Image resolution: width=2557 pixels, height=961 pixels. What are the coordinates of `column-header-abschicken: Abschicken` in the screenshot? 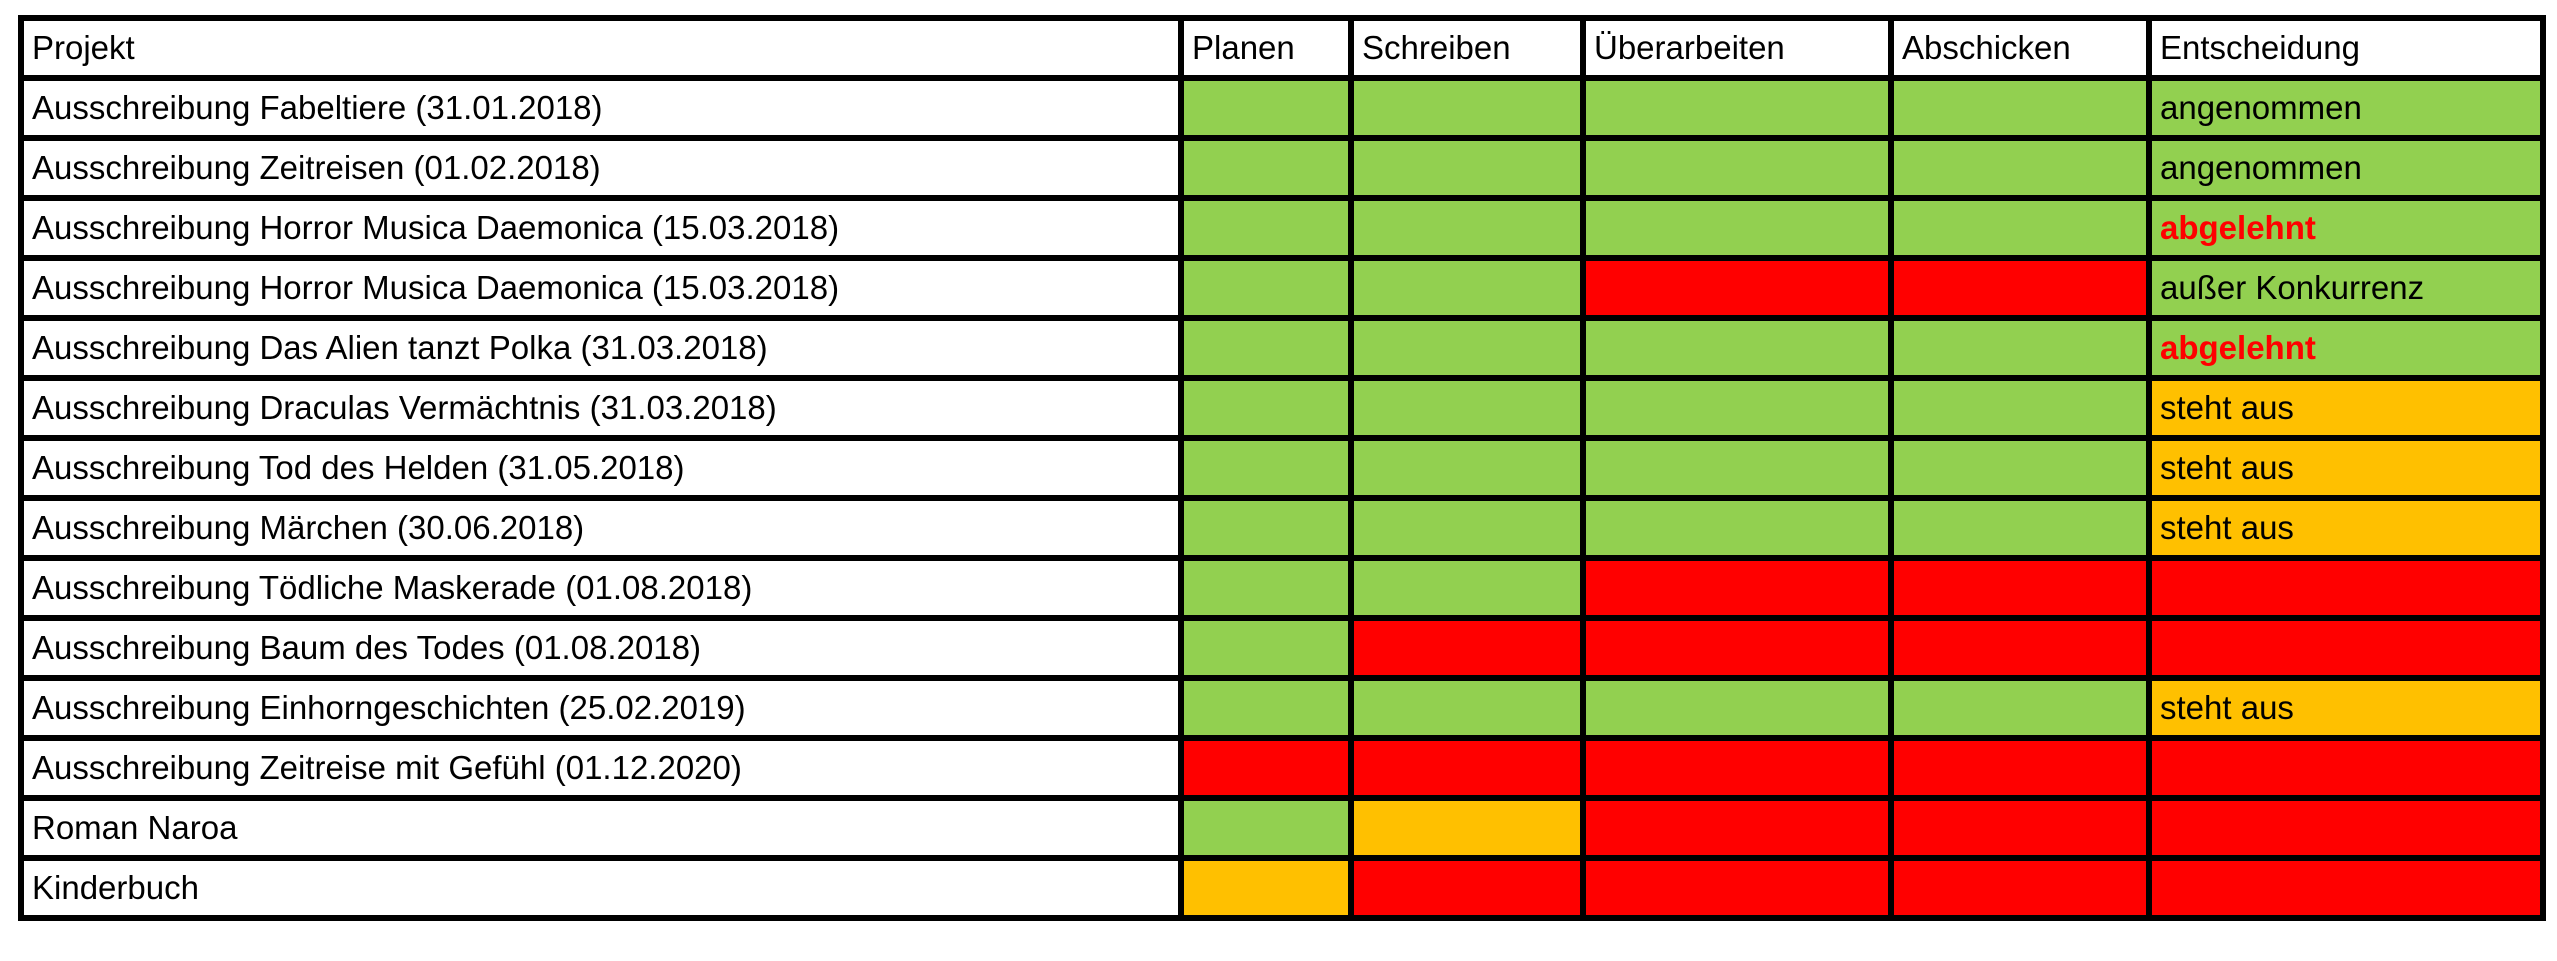 It's located at (2020, 48).